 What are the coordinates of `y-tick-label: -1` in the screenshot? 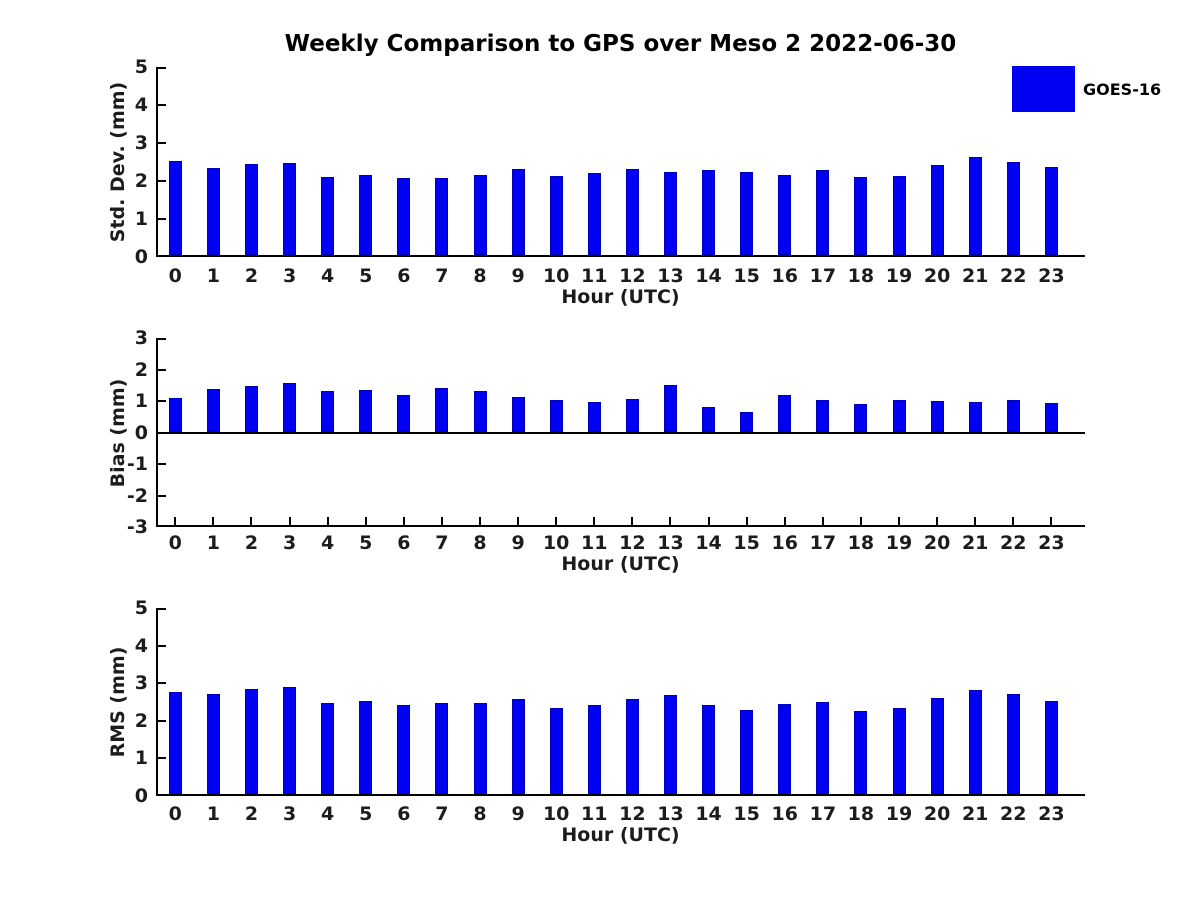 It's located at (137, 464).